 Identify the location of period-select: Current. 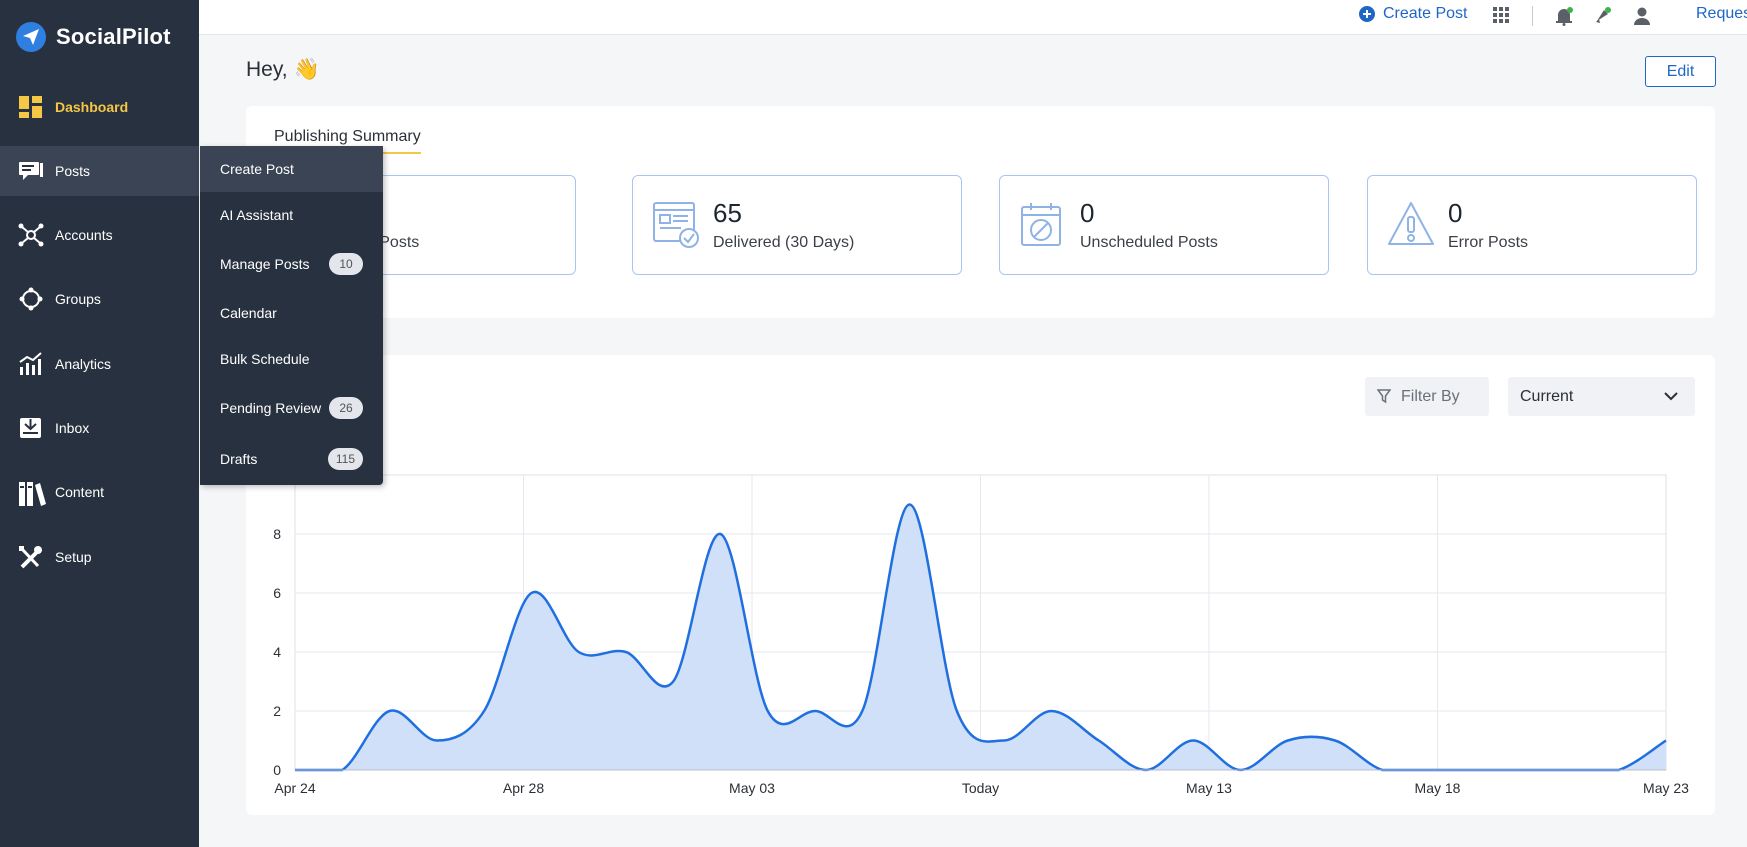
(1601, 396).